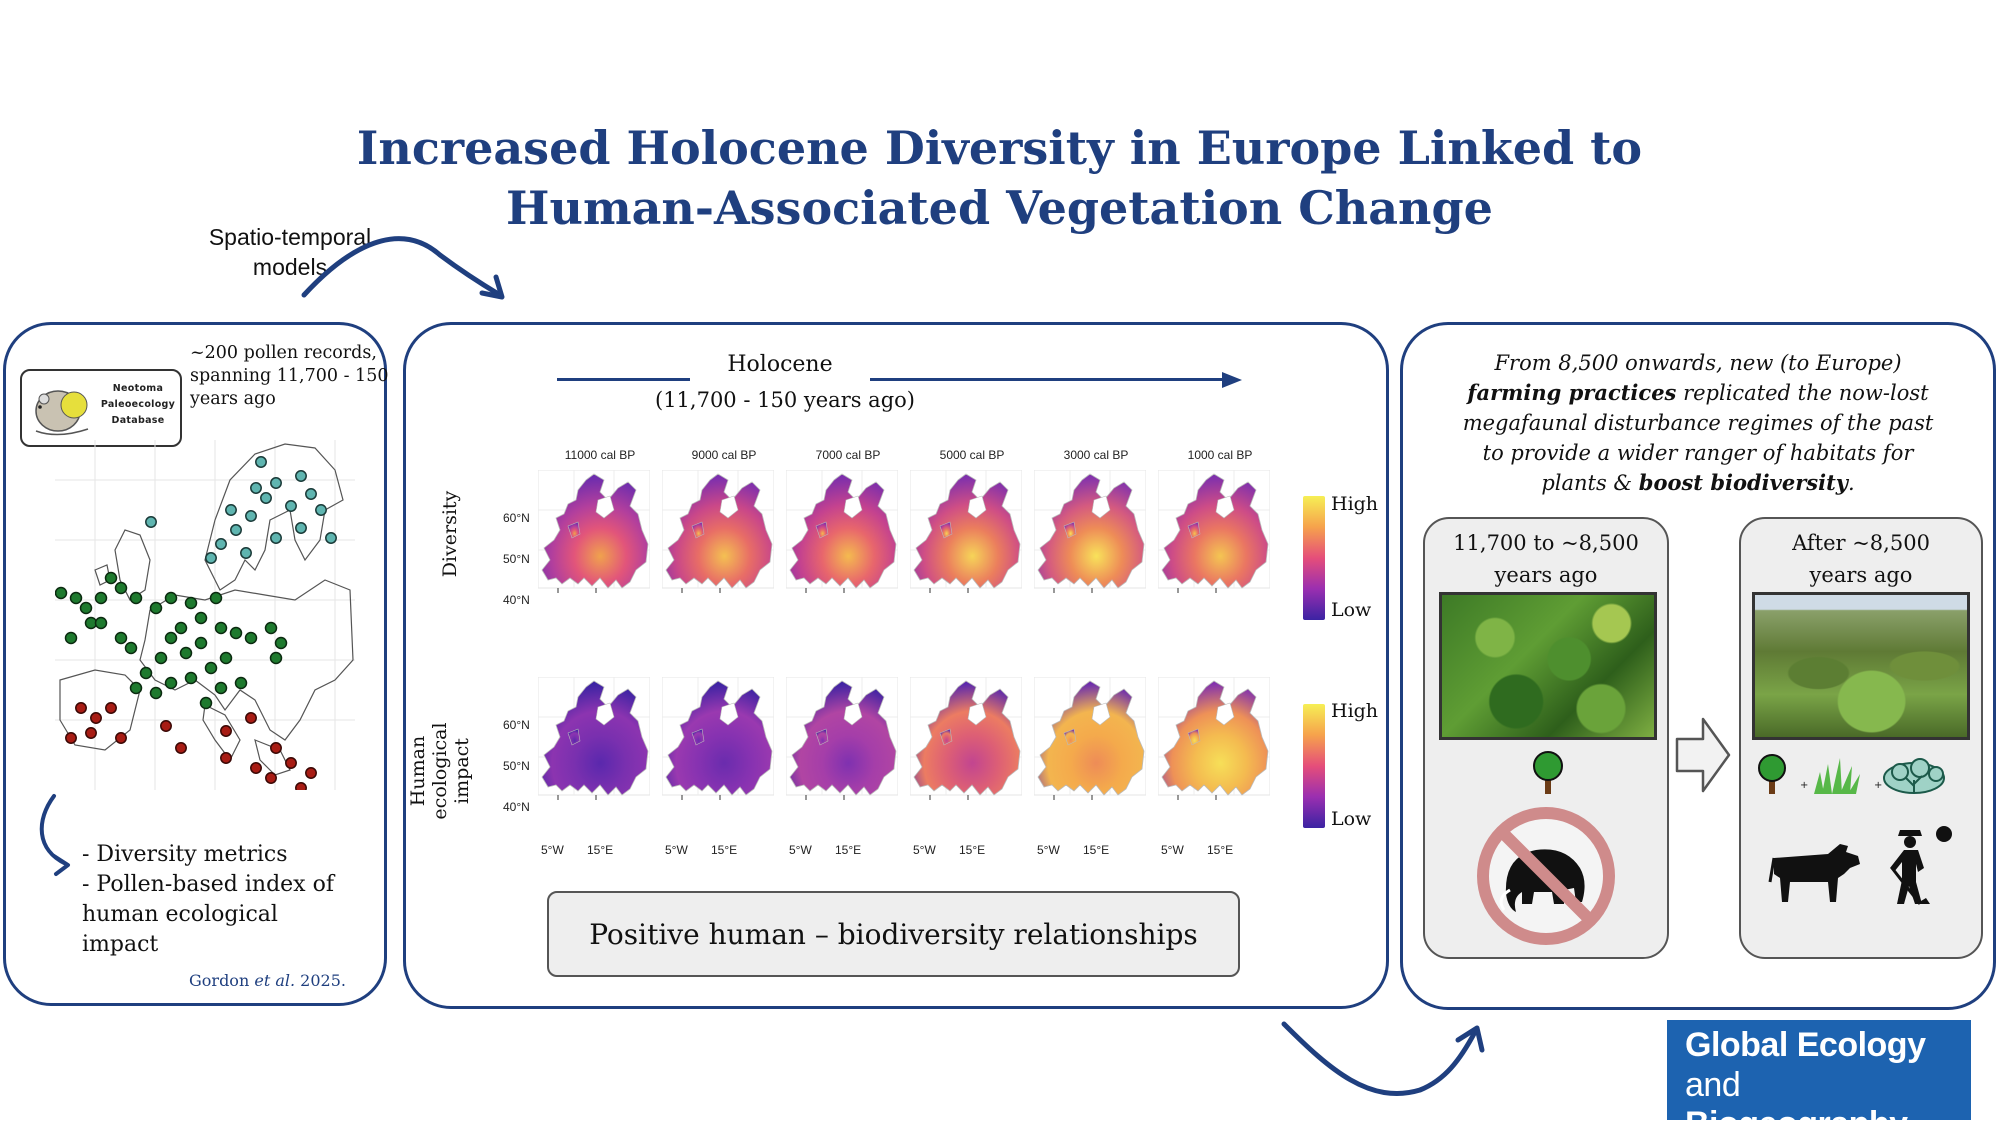 The height and width of the screenshot is (1144, 1999). I want to click on left-down-arrow-icon, so click(54, 835).